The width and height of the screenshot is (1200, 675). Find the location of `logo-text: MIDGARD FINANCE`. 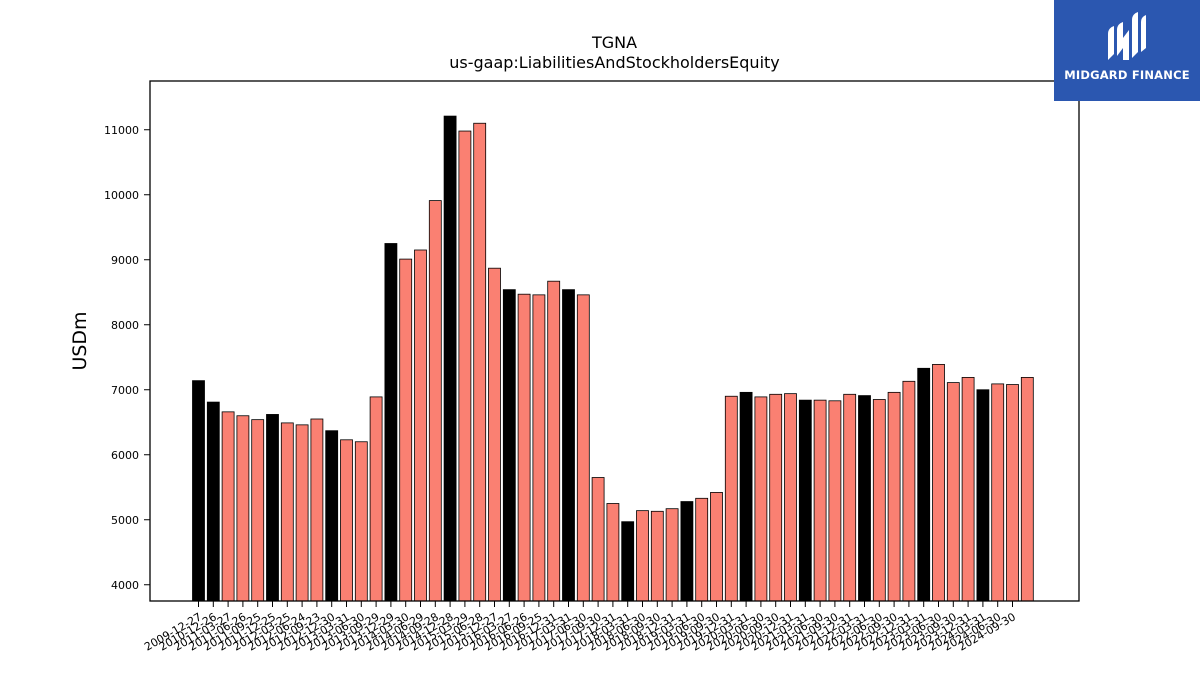

logo-text: MIDGARD FINANCE is located at coordinates (1127, 75).